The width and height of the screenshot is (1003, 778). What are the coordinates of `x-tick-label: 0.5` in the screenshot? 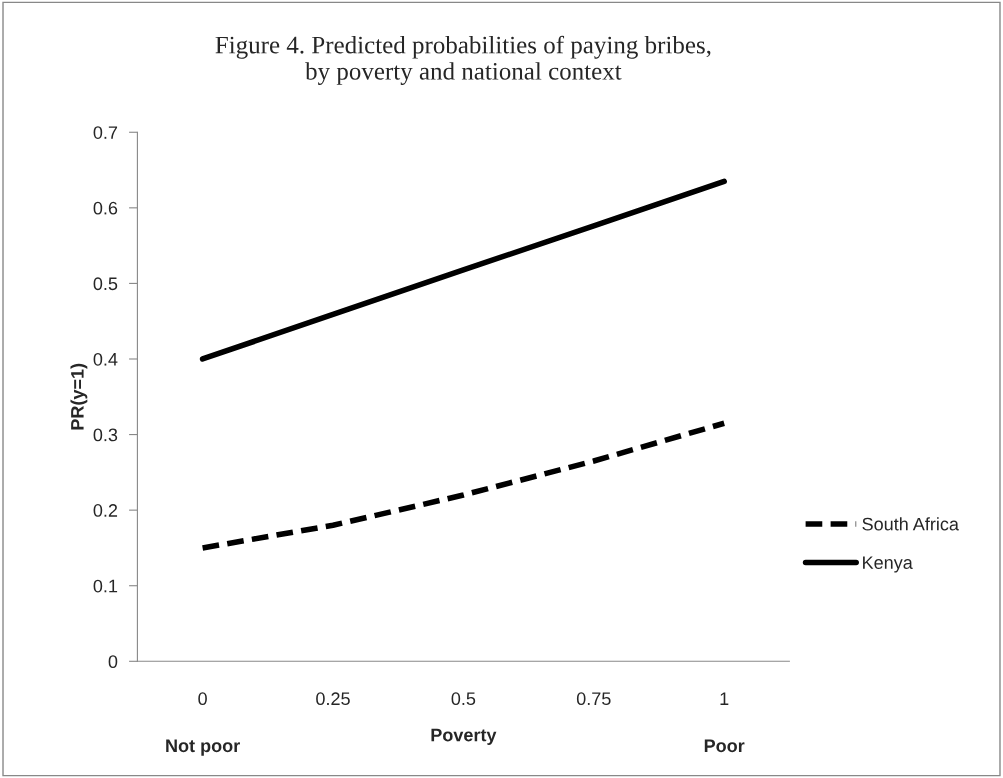 It's located at (463, 699).